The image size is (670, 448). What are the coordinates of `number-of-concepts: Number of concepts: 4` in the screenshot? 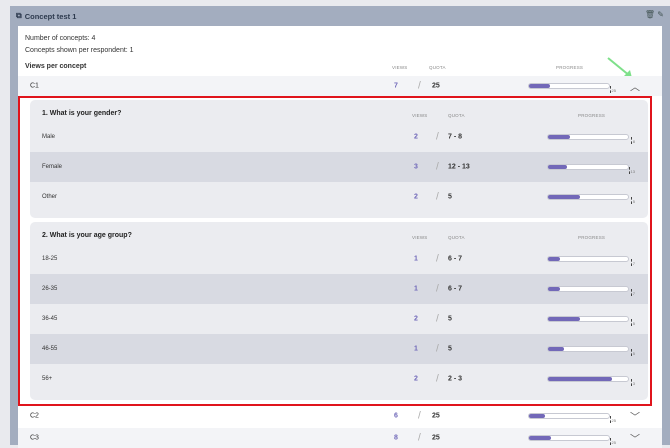 It's located at (60, 38).